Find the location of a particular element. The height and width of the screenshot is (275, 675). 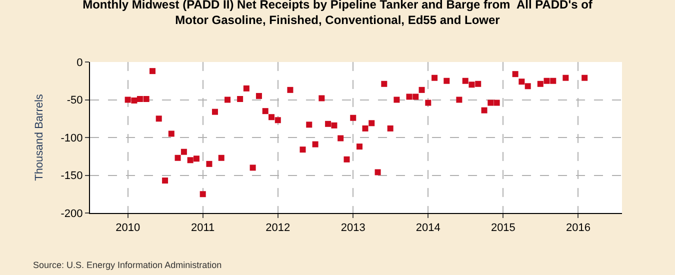

y-tick-label: -150 is located at coordinates (71, 176).